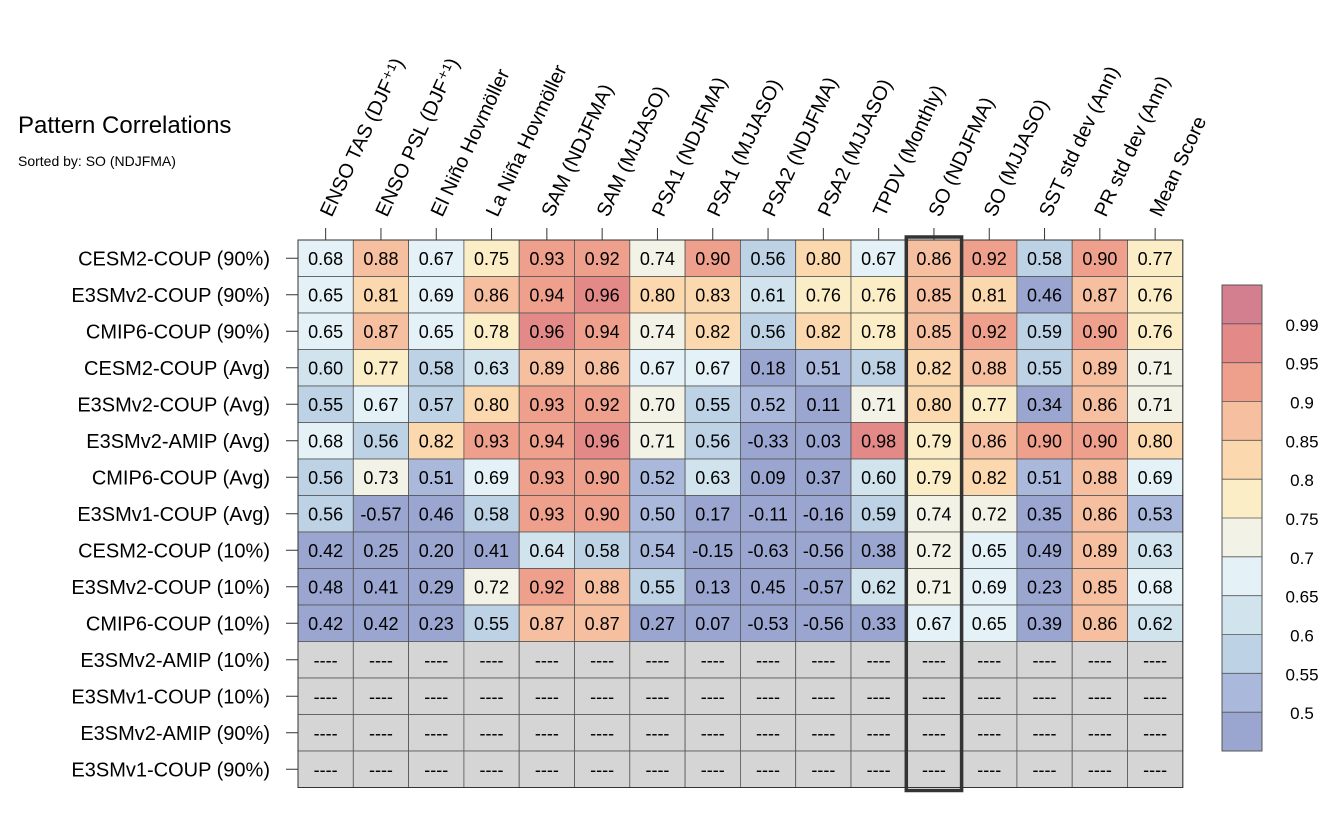  What do you see at coordinates (436, 624) in the screenshot?
I see `cell-value: 0.23` at bounding box center [436, 624].